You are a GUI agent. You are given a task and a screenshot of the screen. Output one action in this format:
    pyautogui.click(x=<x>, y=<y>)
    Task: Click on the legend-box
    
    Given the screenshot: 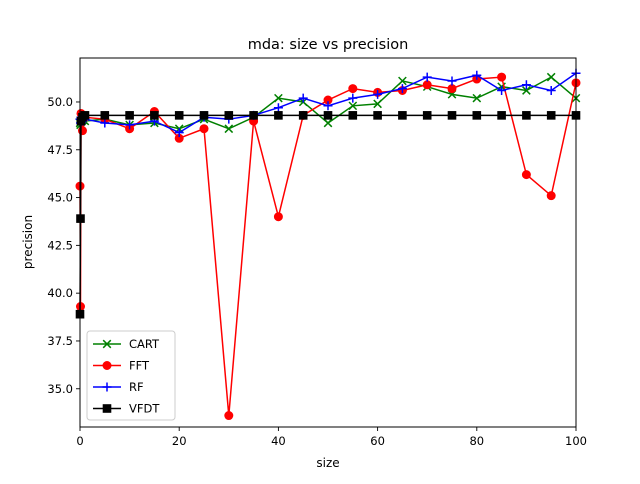 What is the action you would take?
    pyautogui.click(x=131, y=375)
    